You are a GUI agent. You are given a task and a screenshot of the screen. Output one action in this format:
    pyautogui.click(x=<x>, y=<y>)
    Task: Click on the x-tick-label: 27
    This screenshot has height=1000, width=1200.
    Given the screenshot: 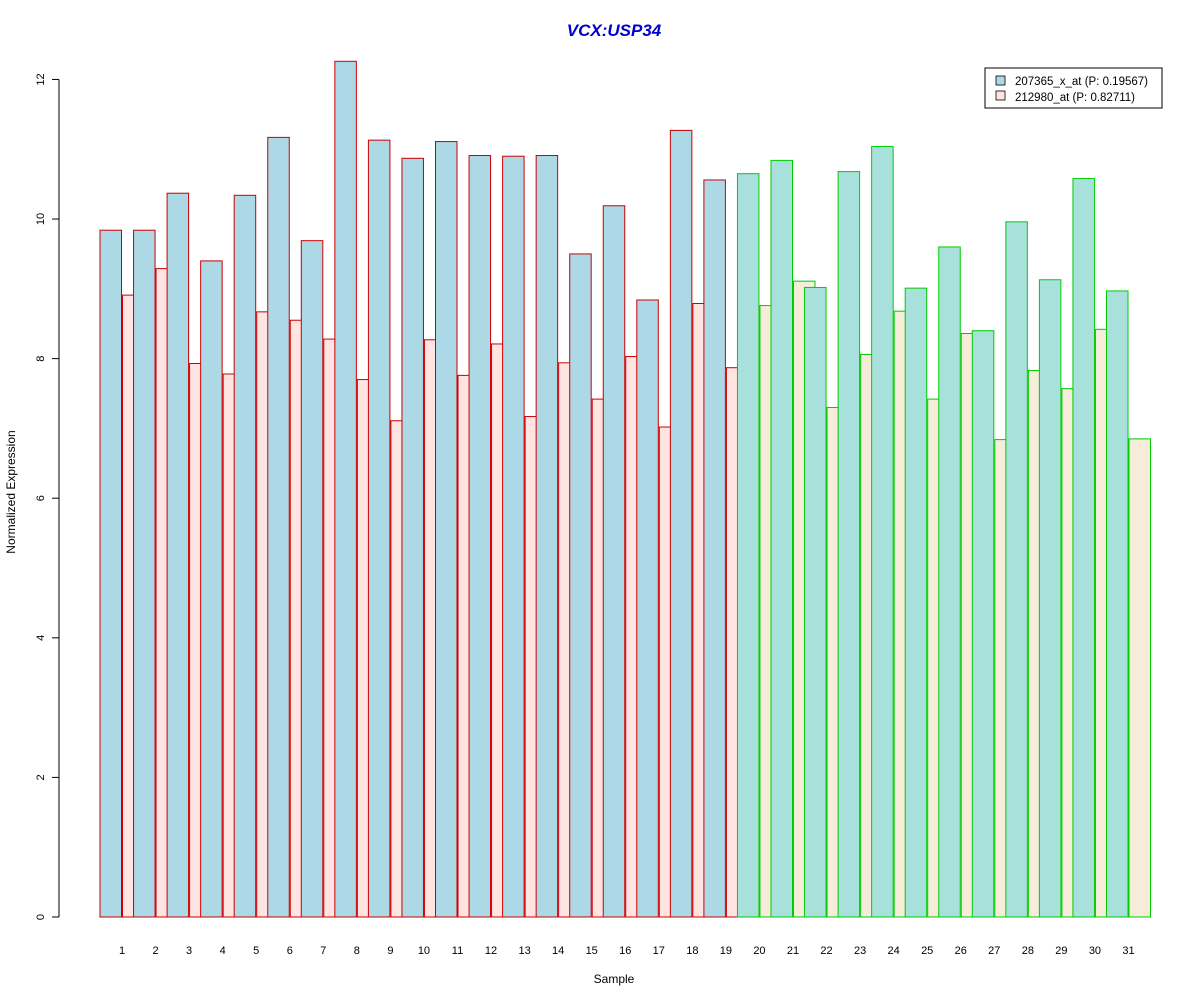 What is the action you would take?
    pyautogui.click(x=994, y=951)
    